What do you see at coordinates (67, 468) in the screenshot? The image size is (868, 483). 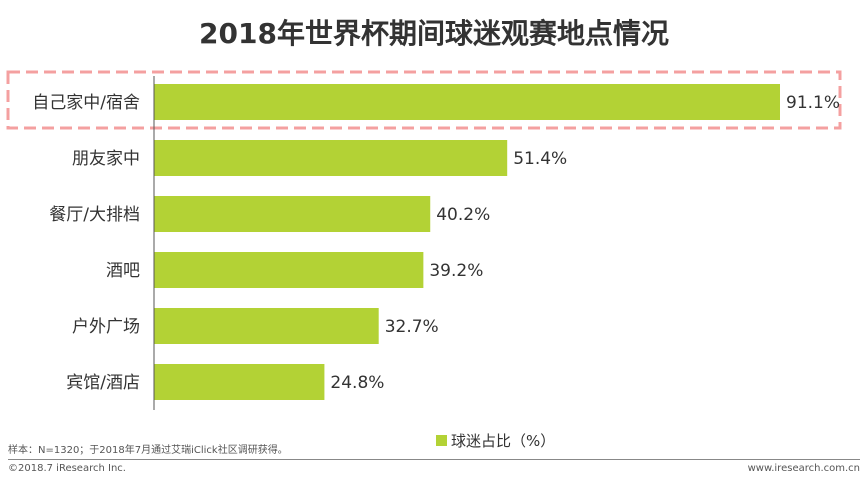 I see `copyright: ©2018.7 iResearch Inc.` at bounding box center [67, 468].